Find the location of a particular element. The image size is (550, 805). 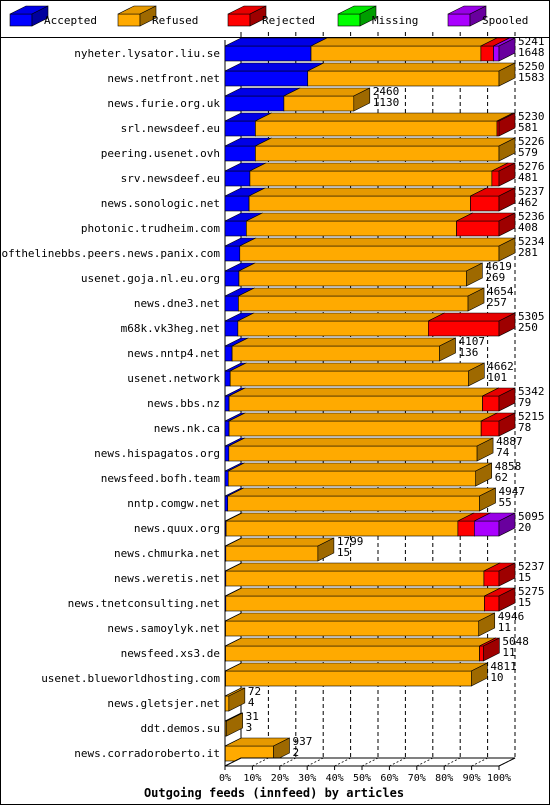

legend-swatch-rejected is located at coordinates (247, 16).